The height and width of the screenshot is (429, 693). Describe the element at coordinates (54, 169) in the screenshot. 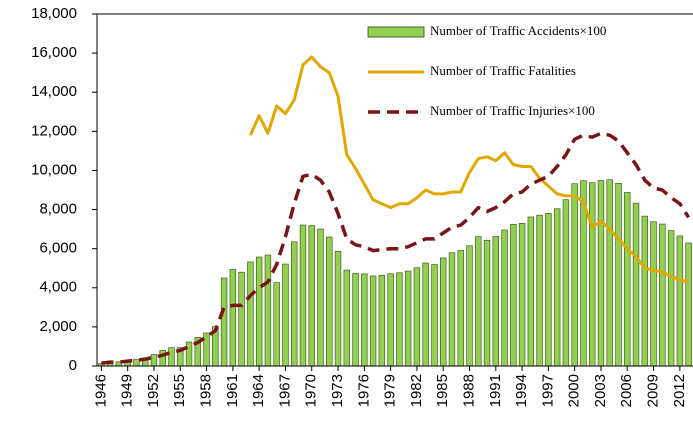

I see `y-tick-label: 10,000` at that location.